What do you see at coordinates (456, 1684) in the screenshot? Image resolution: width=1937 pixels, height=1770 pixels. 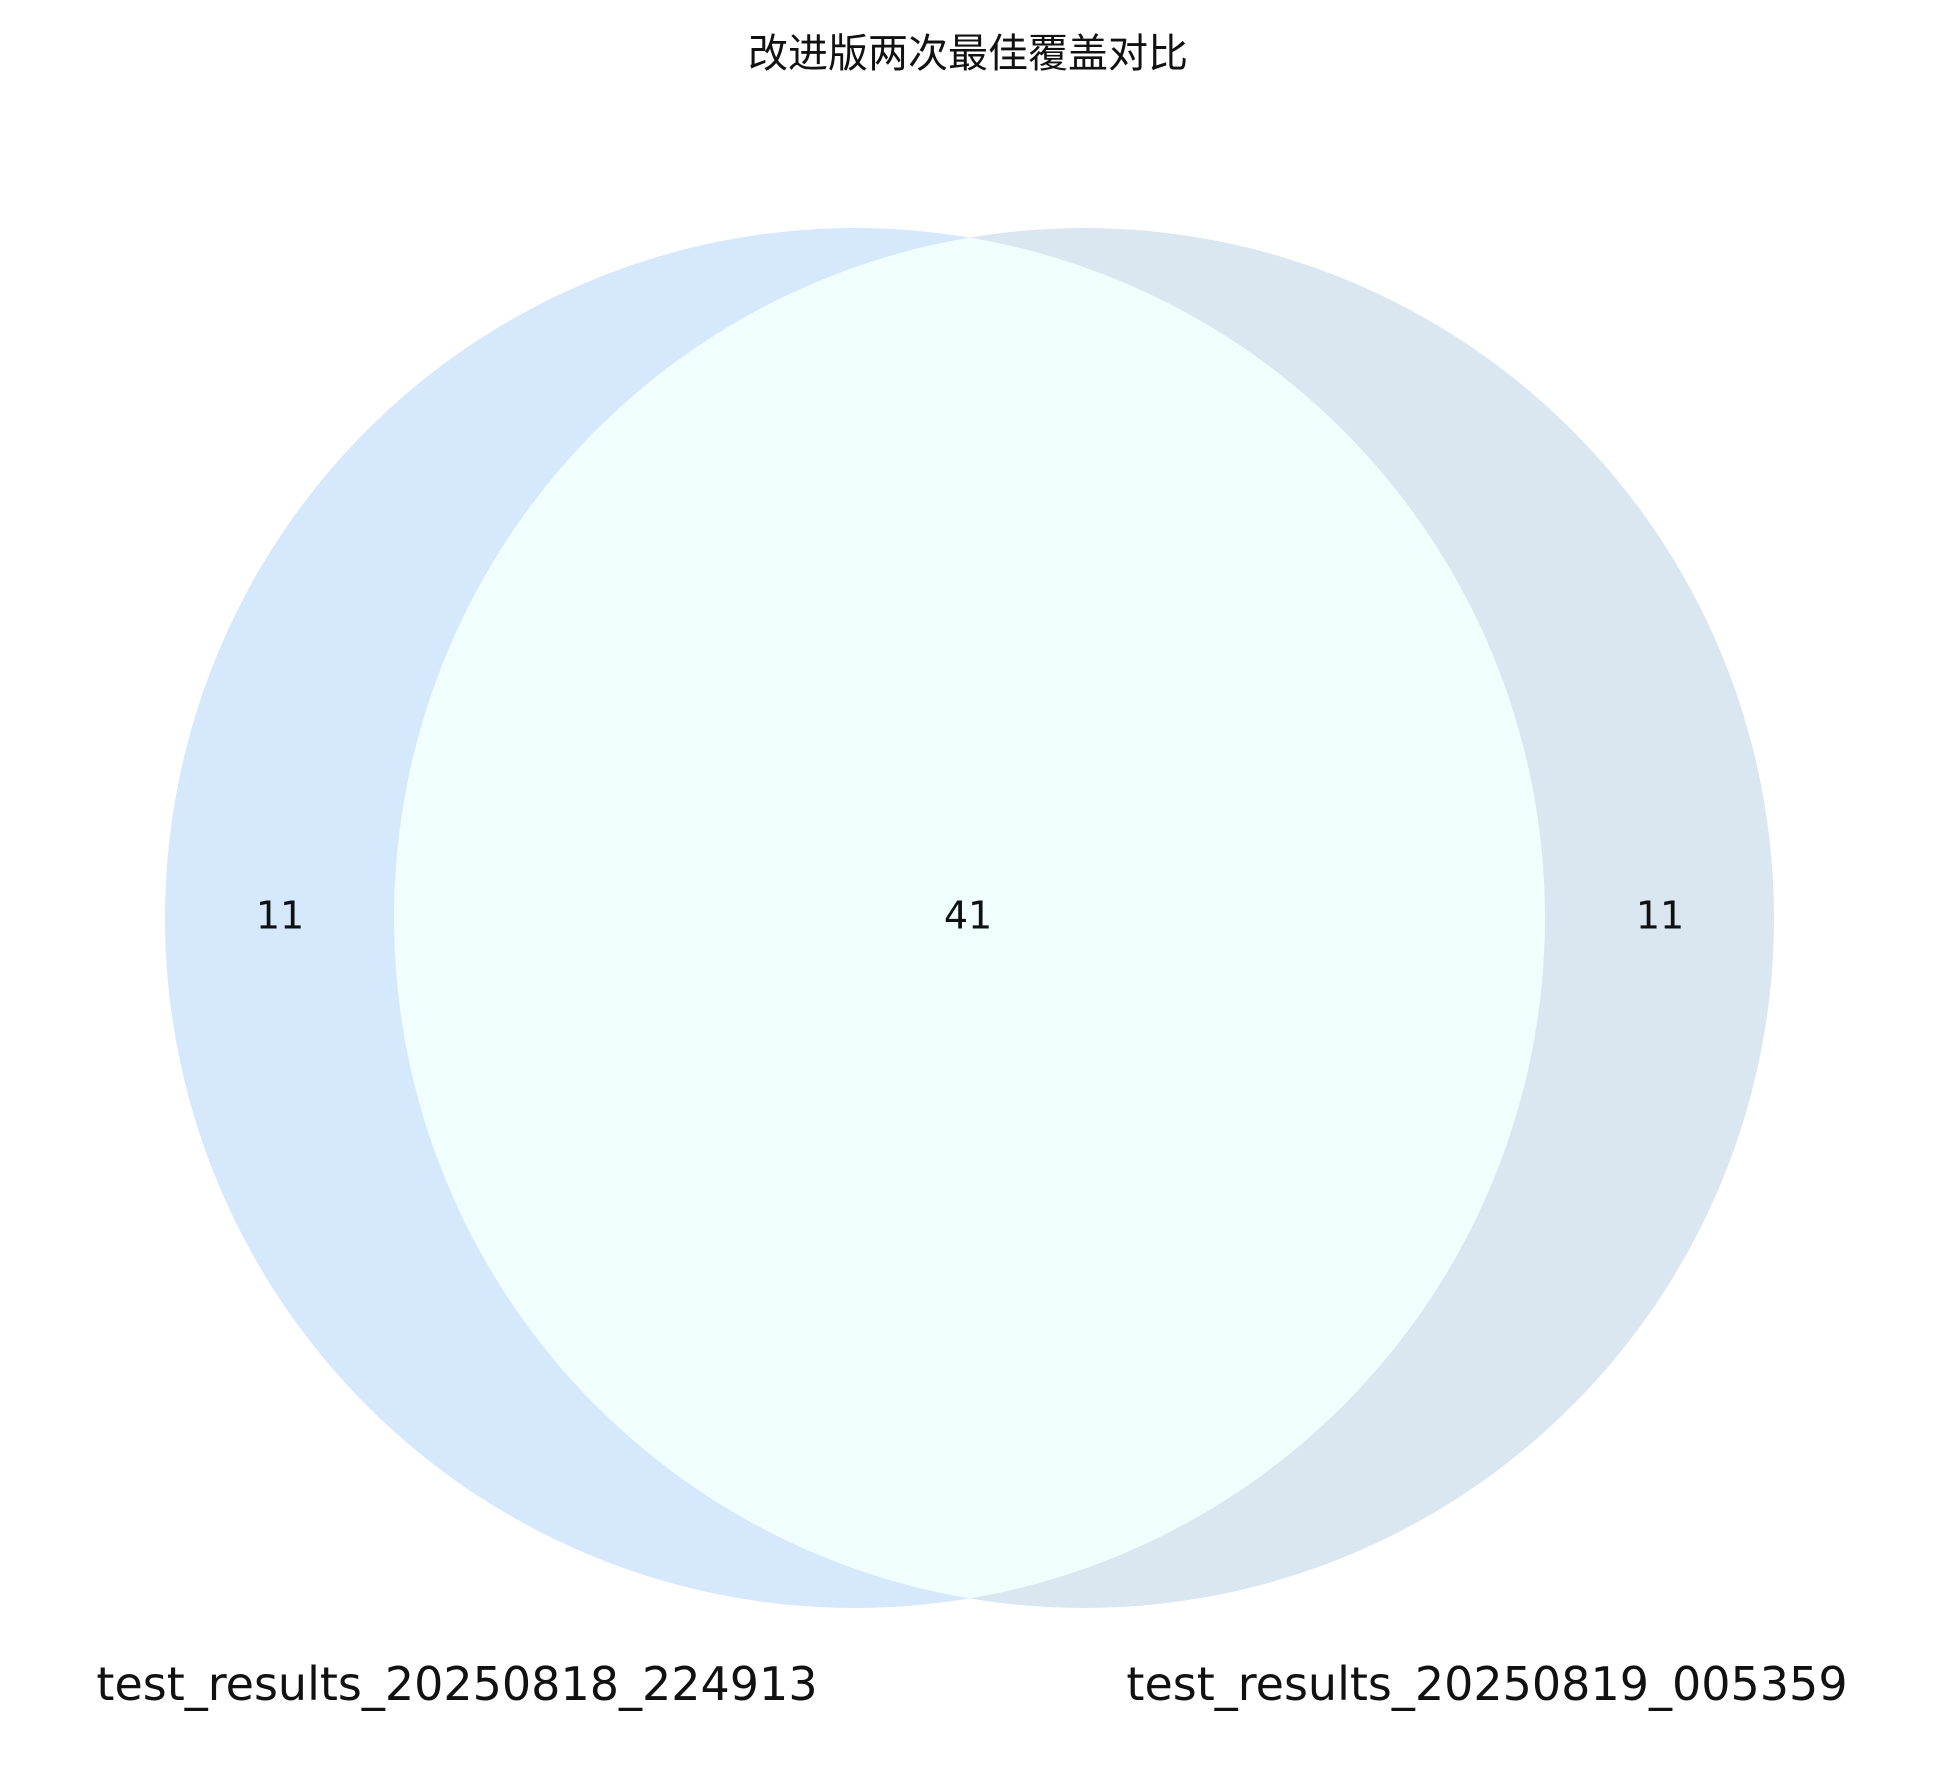 I see `set-label-a: test_results_20250818_224913` at bounding box center [456, 1684].